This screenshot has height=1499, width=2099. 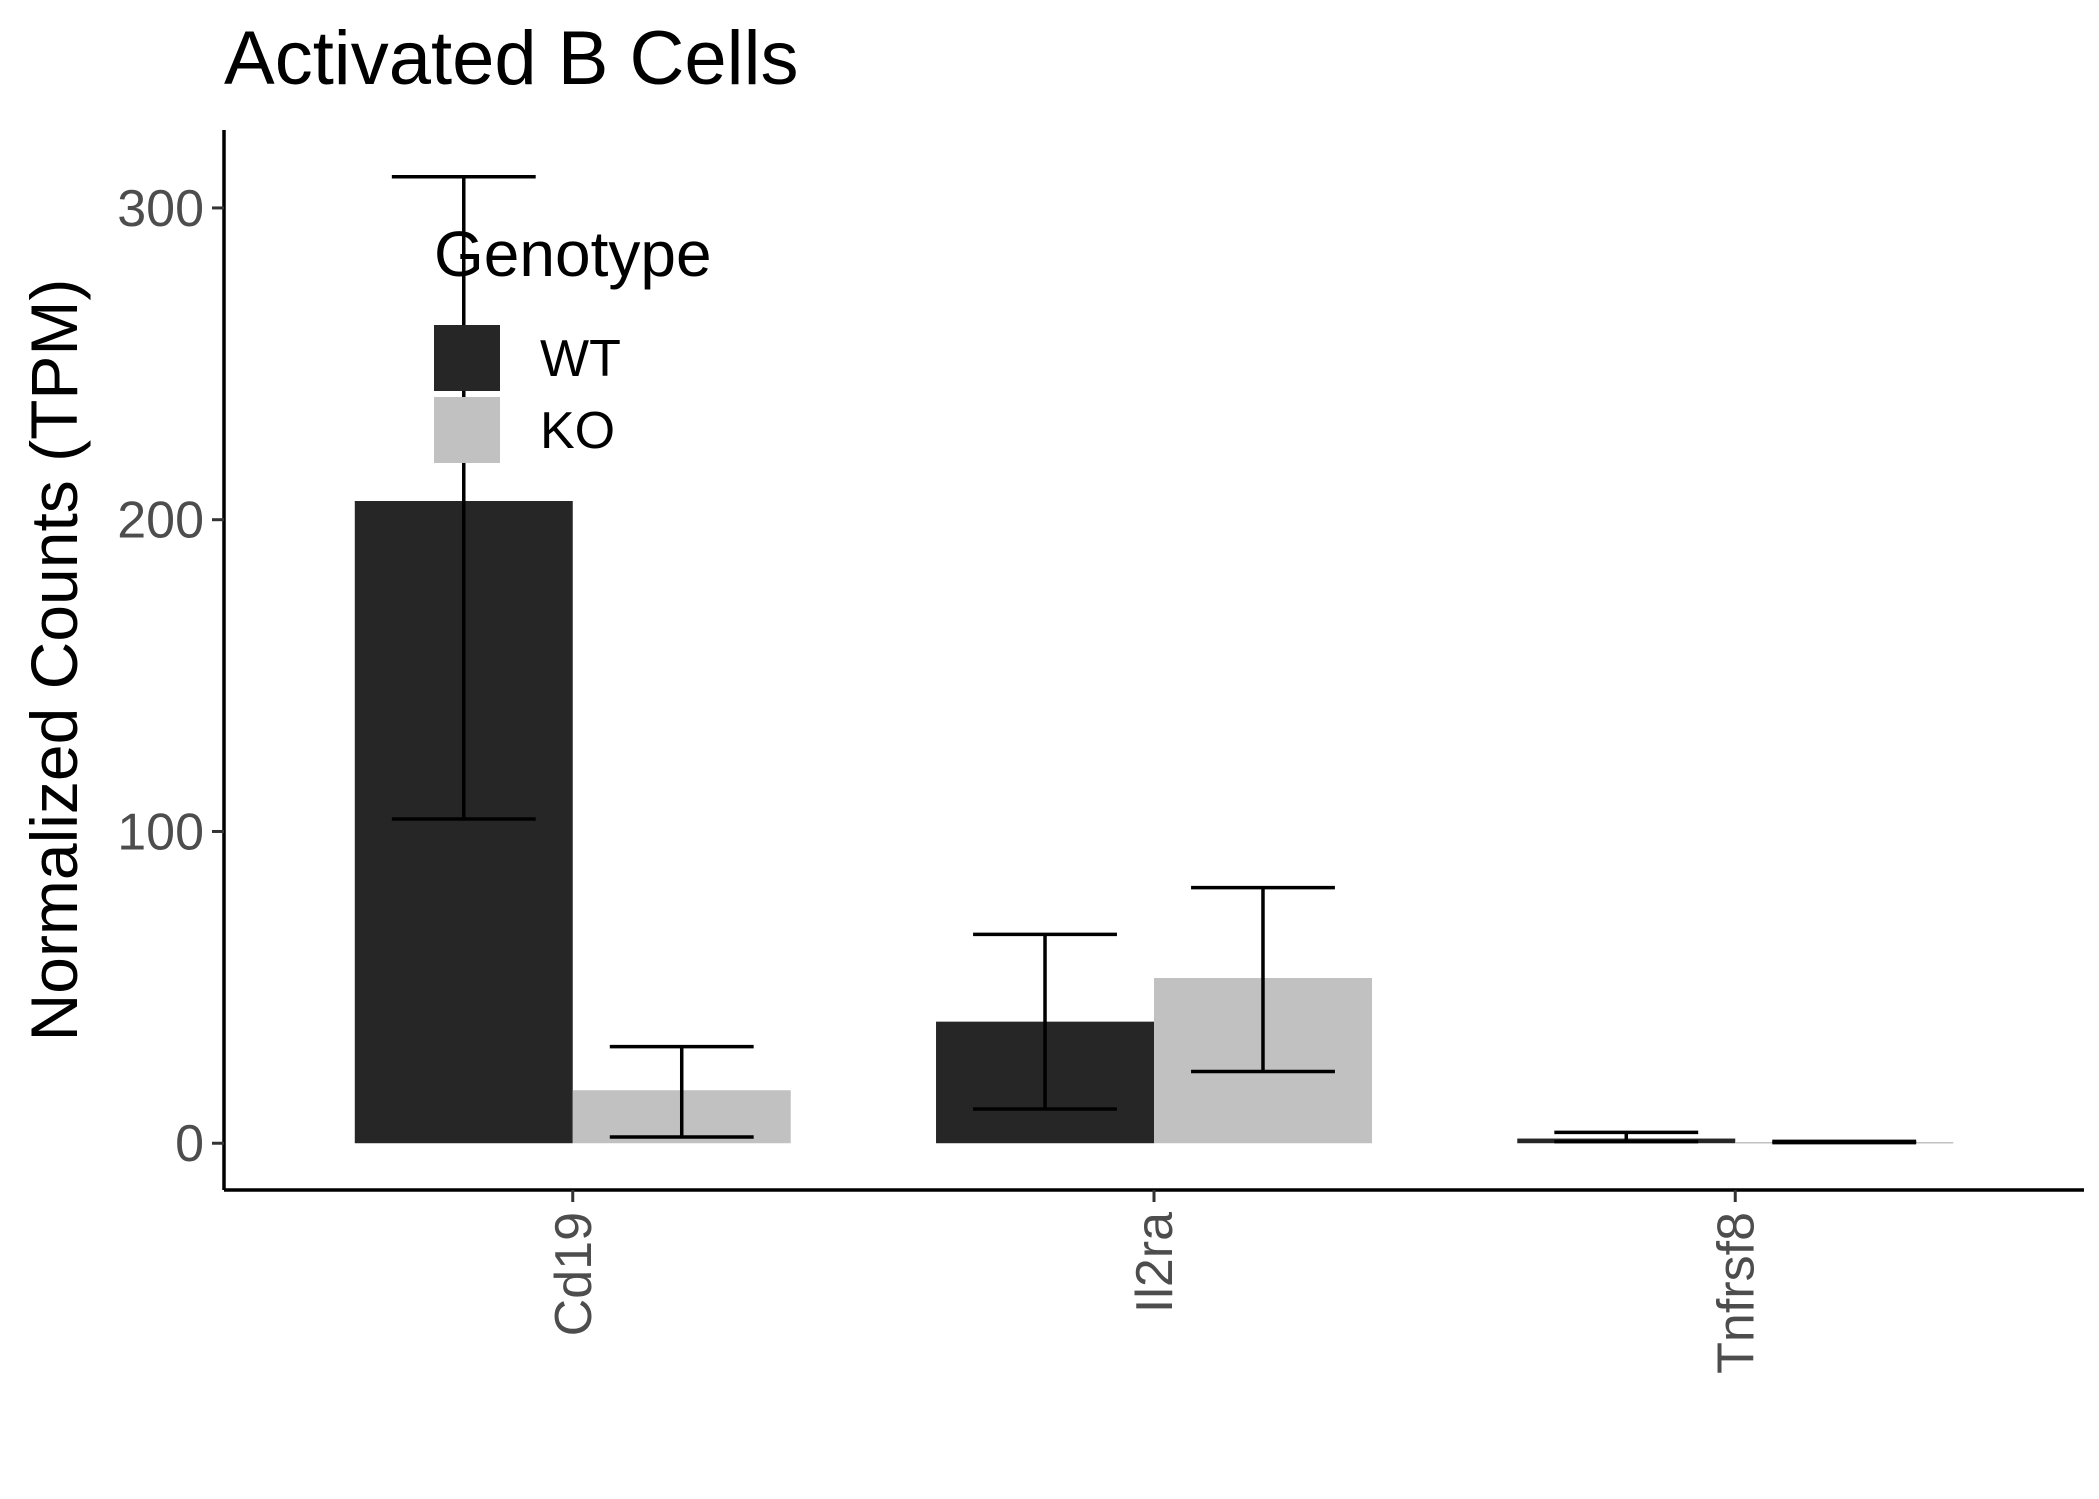 What do you see at coordinates (160, 832) in the screenshot?
I see `y-tick-label: 100` at bounding box center [160, 832].